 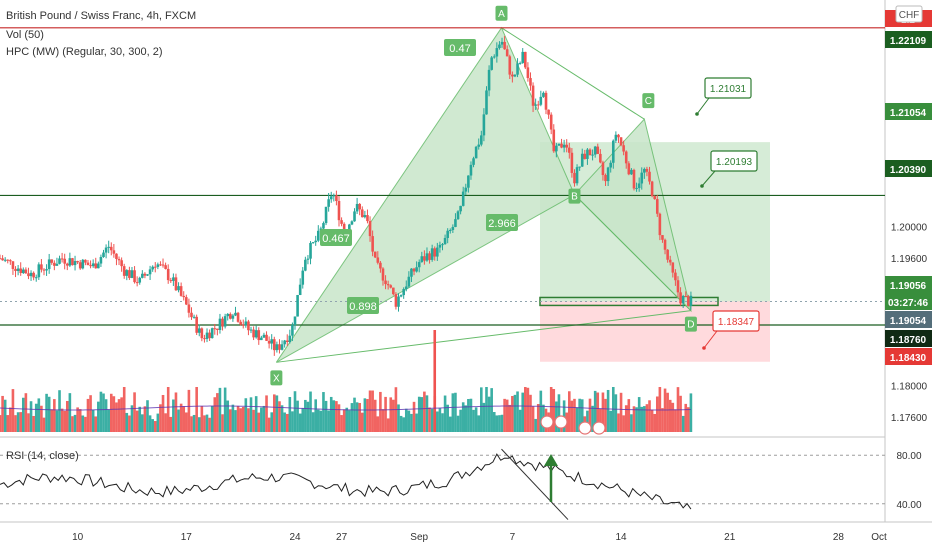 I want to click on price-tag-box, so click(x=908, y=338).